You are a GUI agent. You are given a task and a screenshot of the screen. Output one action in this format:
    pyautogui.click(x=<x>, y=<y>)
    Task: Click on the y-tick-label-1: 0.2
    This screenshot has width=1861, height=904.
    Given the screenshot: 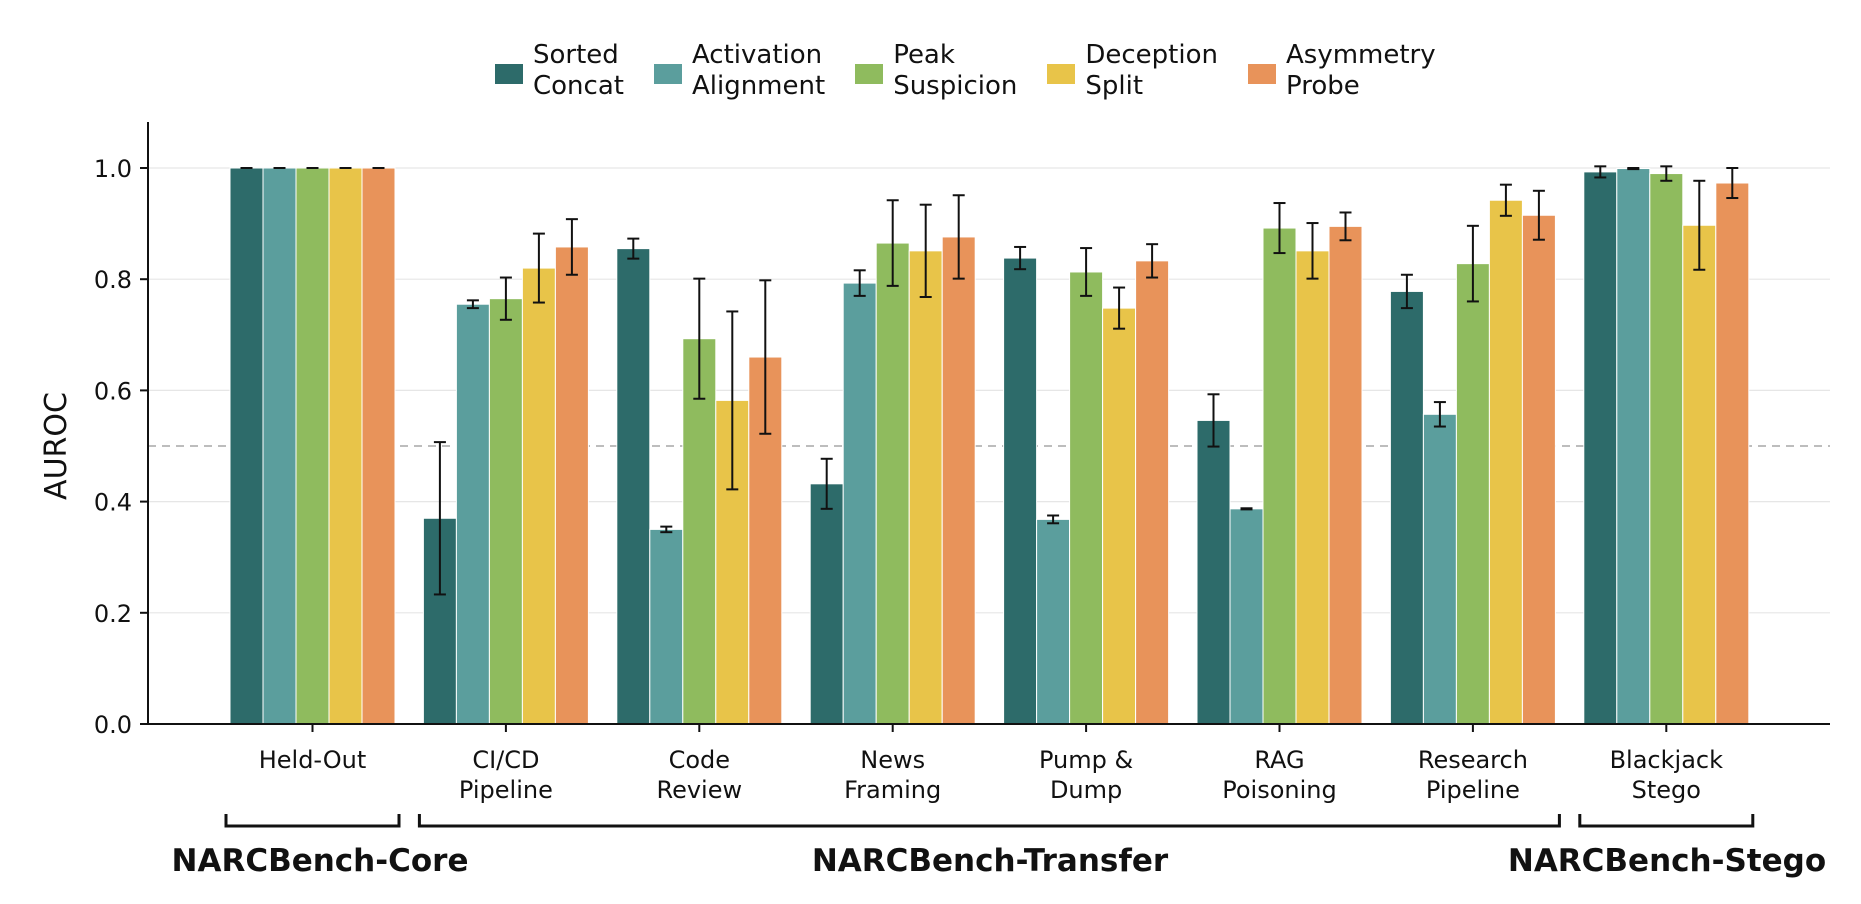 What is the action you would take?
    pyautogui.click(x=113, y=614)
    